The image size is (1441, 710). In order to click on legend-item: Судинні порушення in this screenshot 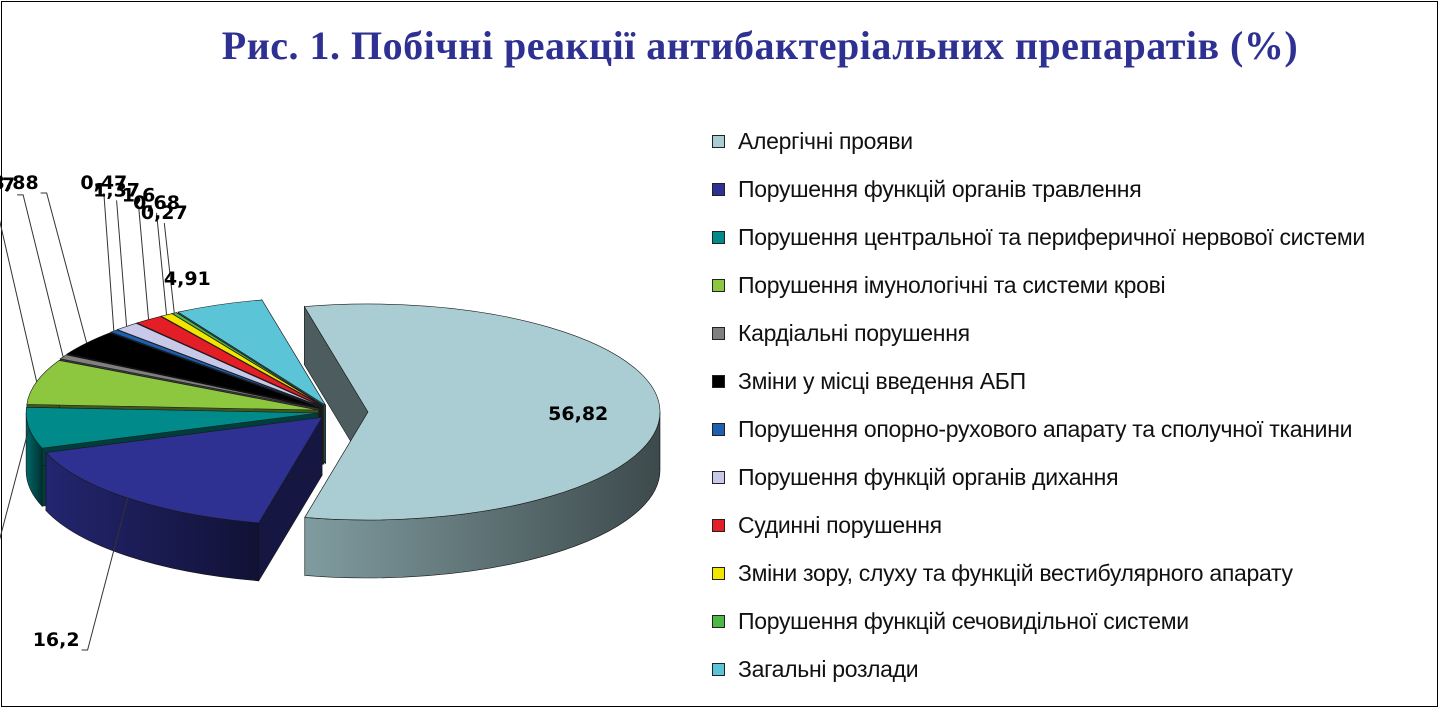, I will do `click(1062, 525)`.